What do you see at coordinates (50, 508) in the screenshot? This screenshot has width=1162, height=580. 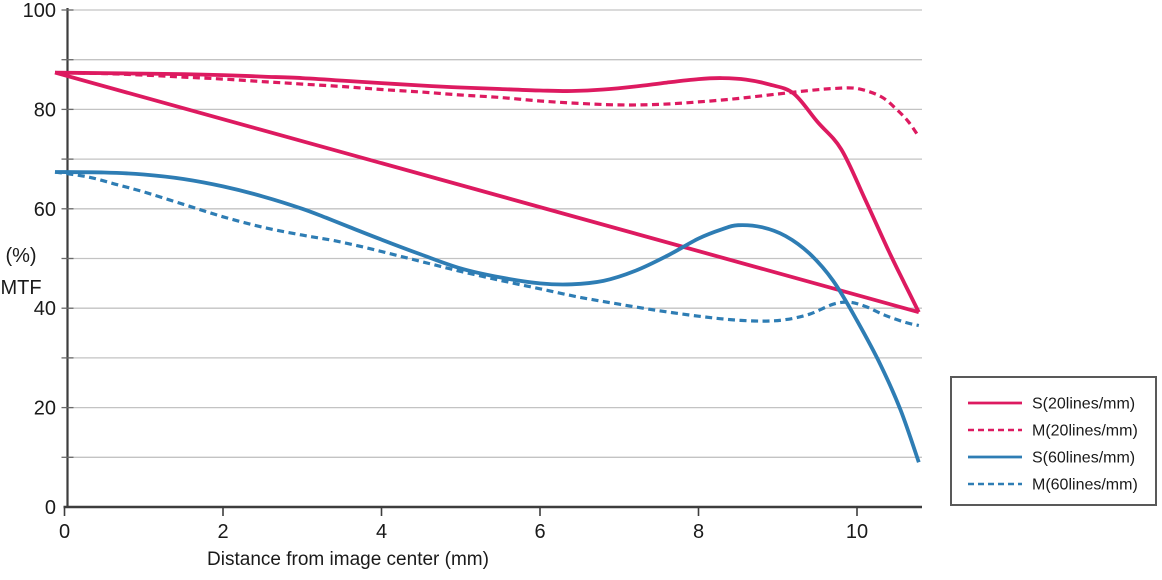 I see `y-tick-label-0: 0` at bounding box center [50, 508].